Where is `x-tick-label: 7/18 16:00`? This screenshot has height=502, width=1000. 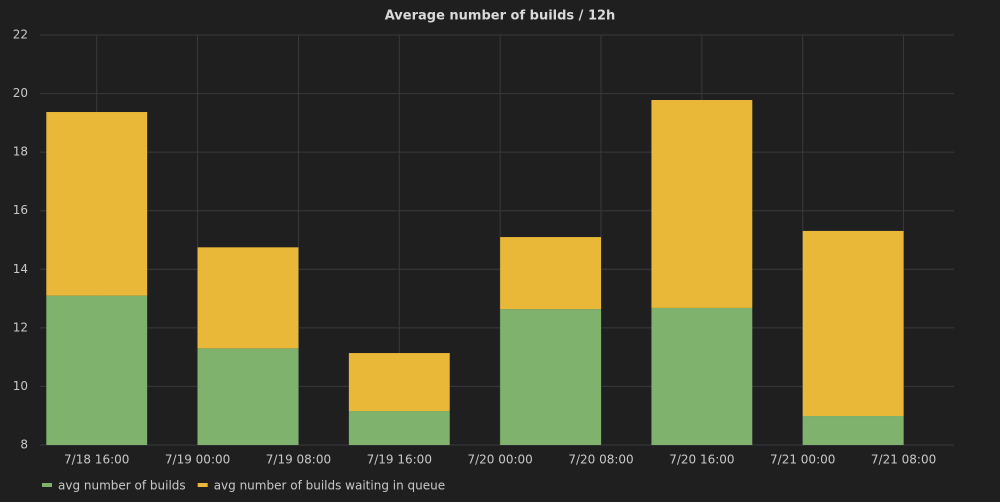
x-tick-label: 7/18 16:00 is located at coordinates (96, 460).